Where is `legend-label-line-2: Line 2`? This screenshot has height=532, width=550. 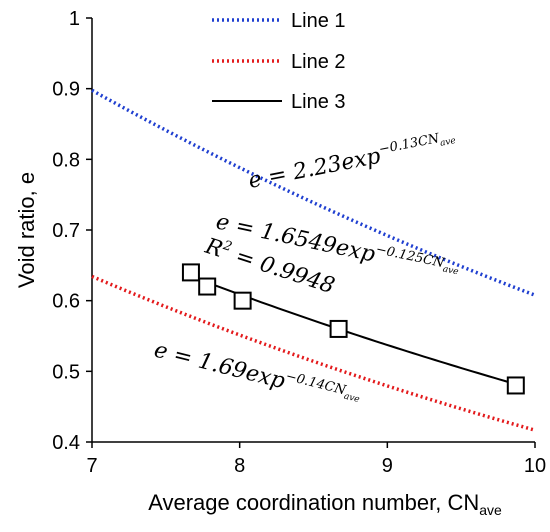
legend-label-line-2: Line 2 is located at coordinates (318, 62).